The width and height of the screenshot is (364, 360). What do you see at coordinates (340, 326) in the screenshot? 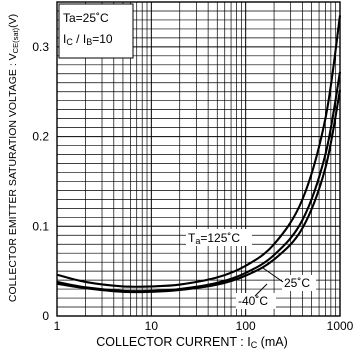
I see `x-tick-label: 1000` at bounding box center [340, 326].